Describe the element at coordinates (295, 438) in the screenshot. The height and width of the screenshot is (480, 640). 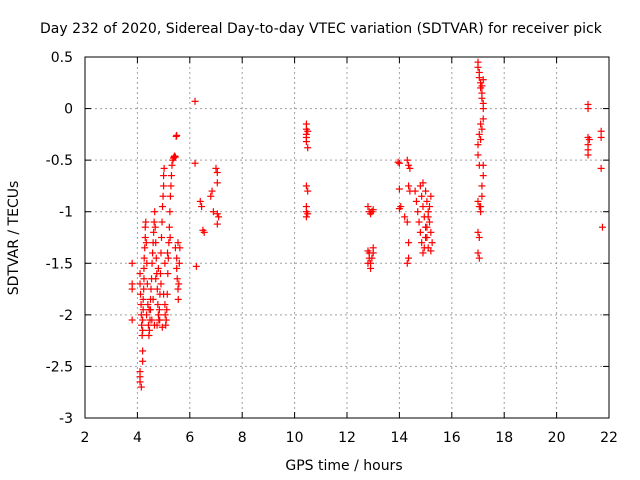
I see `x-tick-label: 10` at that location.